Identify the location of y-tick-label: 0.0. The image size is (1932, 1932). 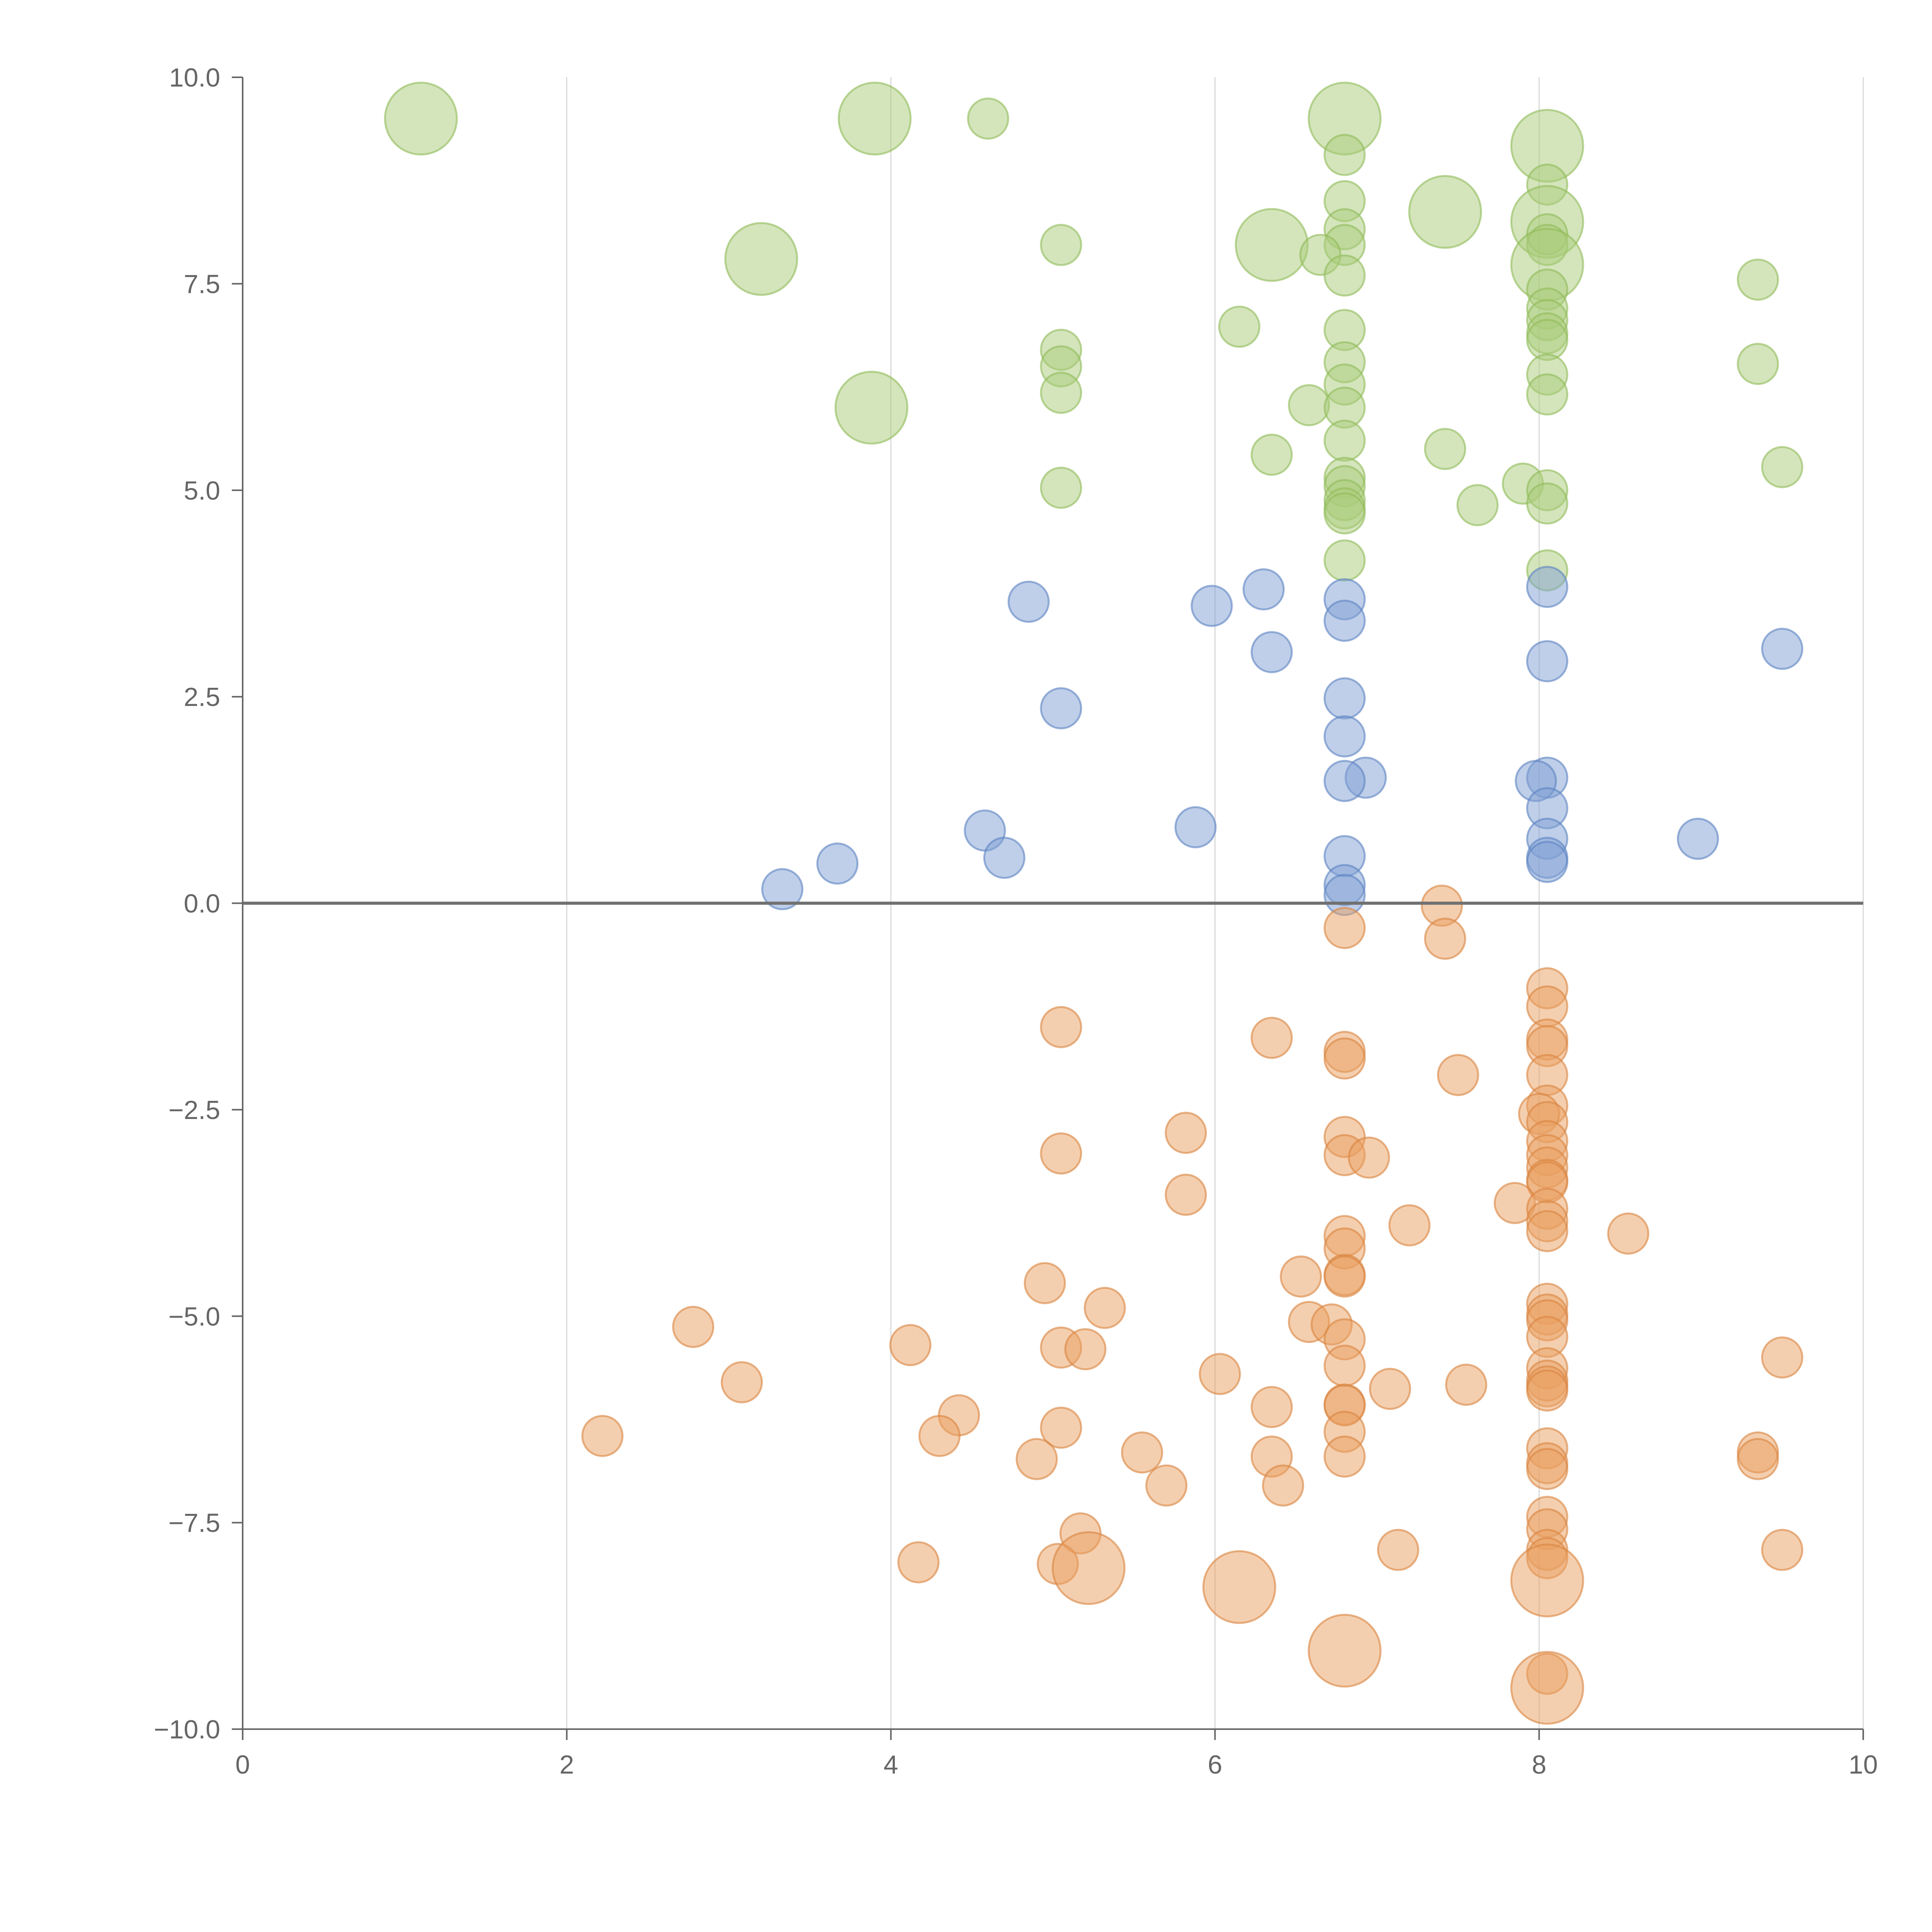
(202, 904).